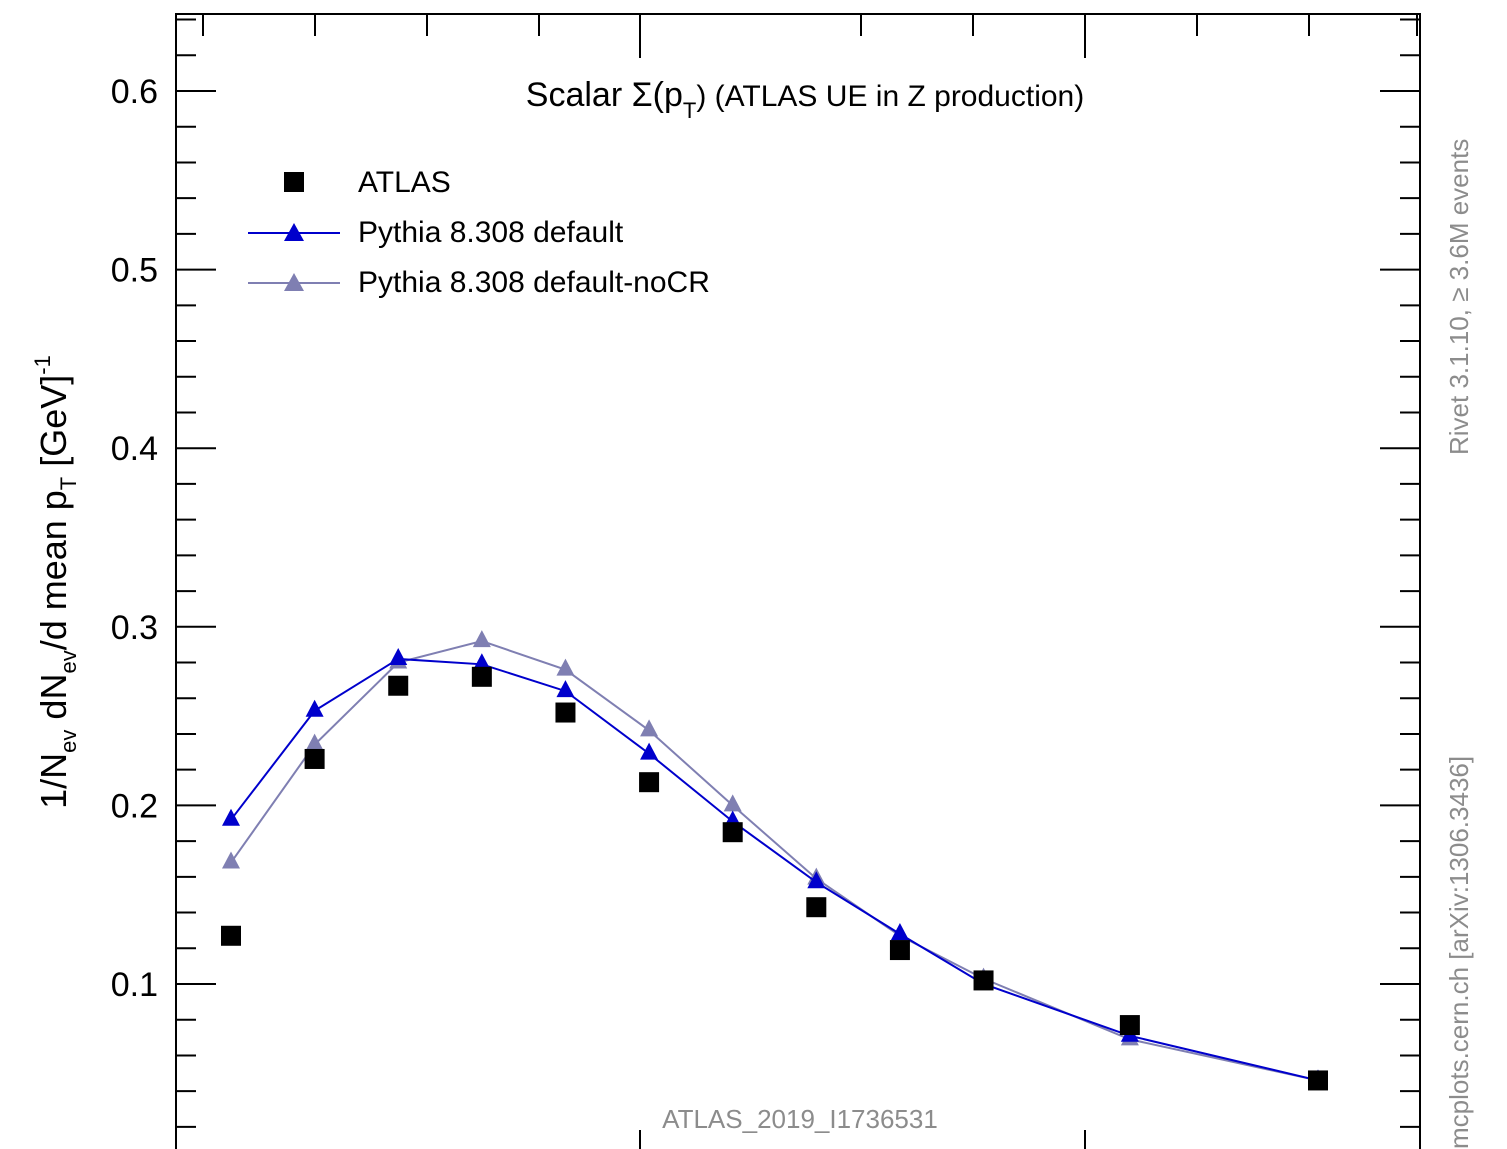 This screenshot has width=1507, height=1149. I want to click on y-tick-label: 0.3, so click(134, 628).